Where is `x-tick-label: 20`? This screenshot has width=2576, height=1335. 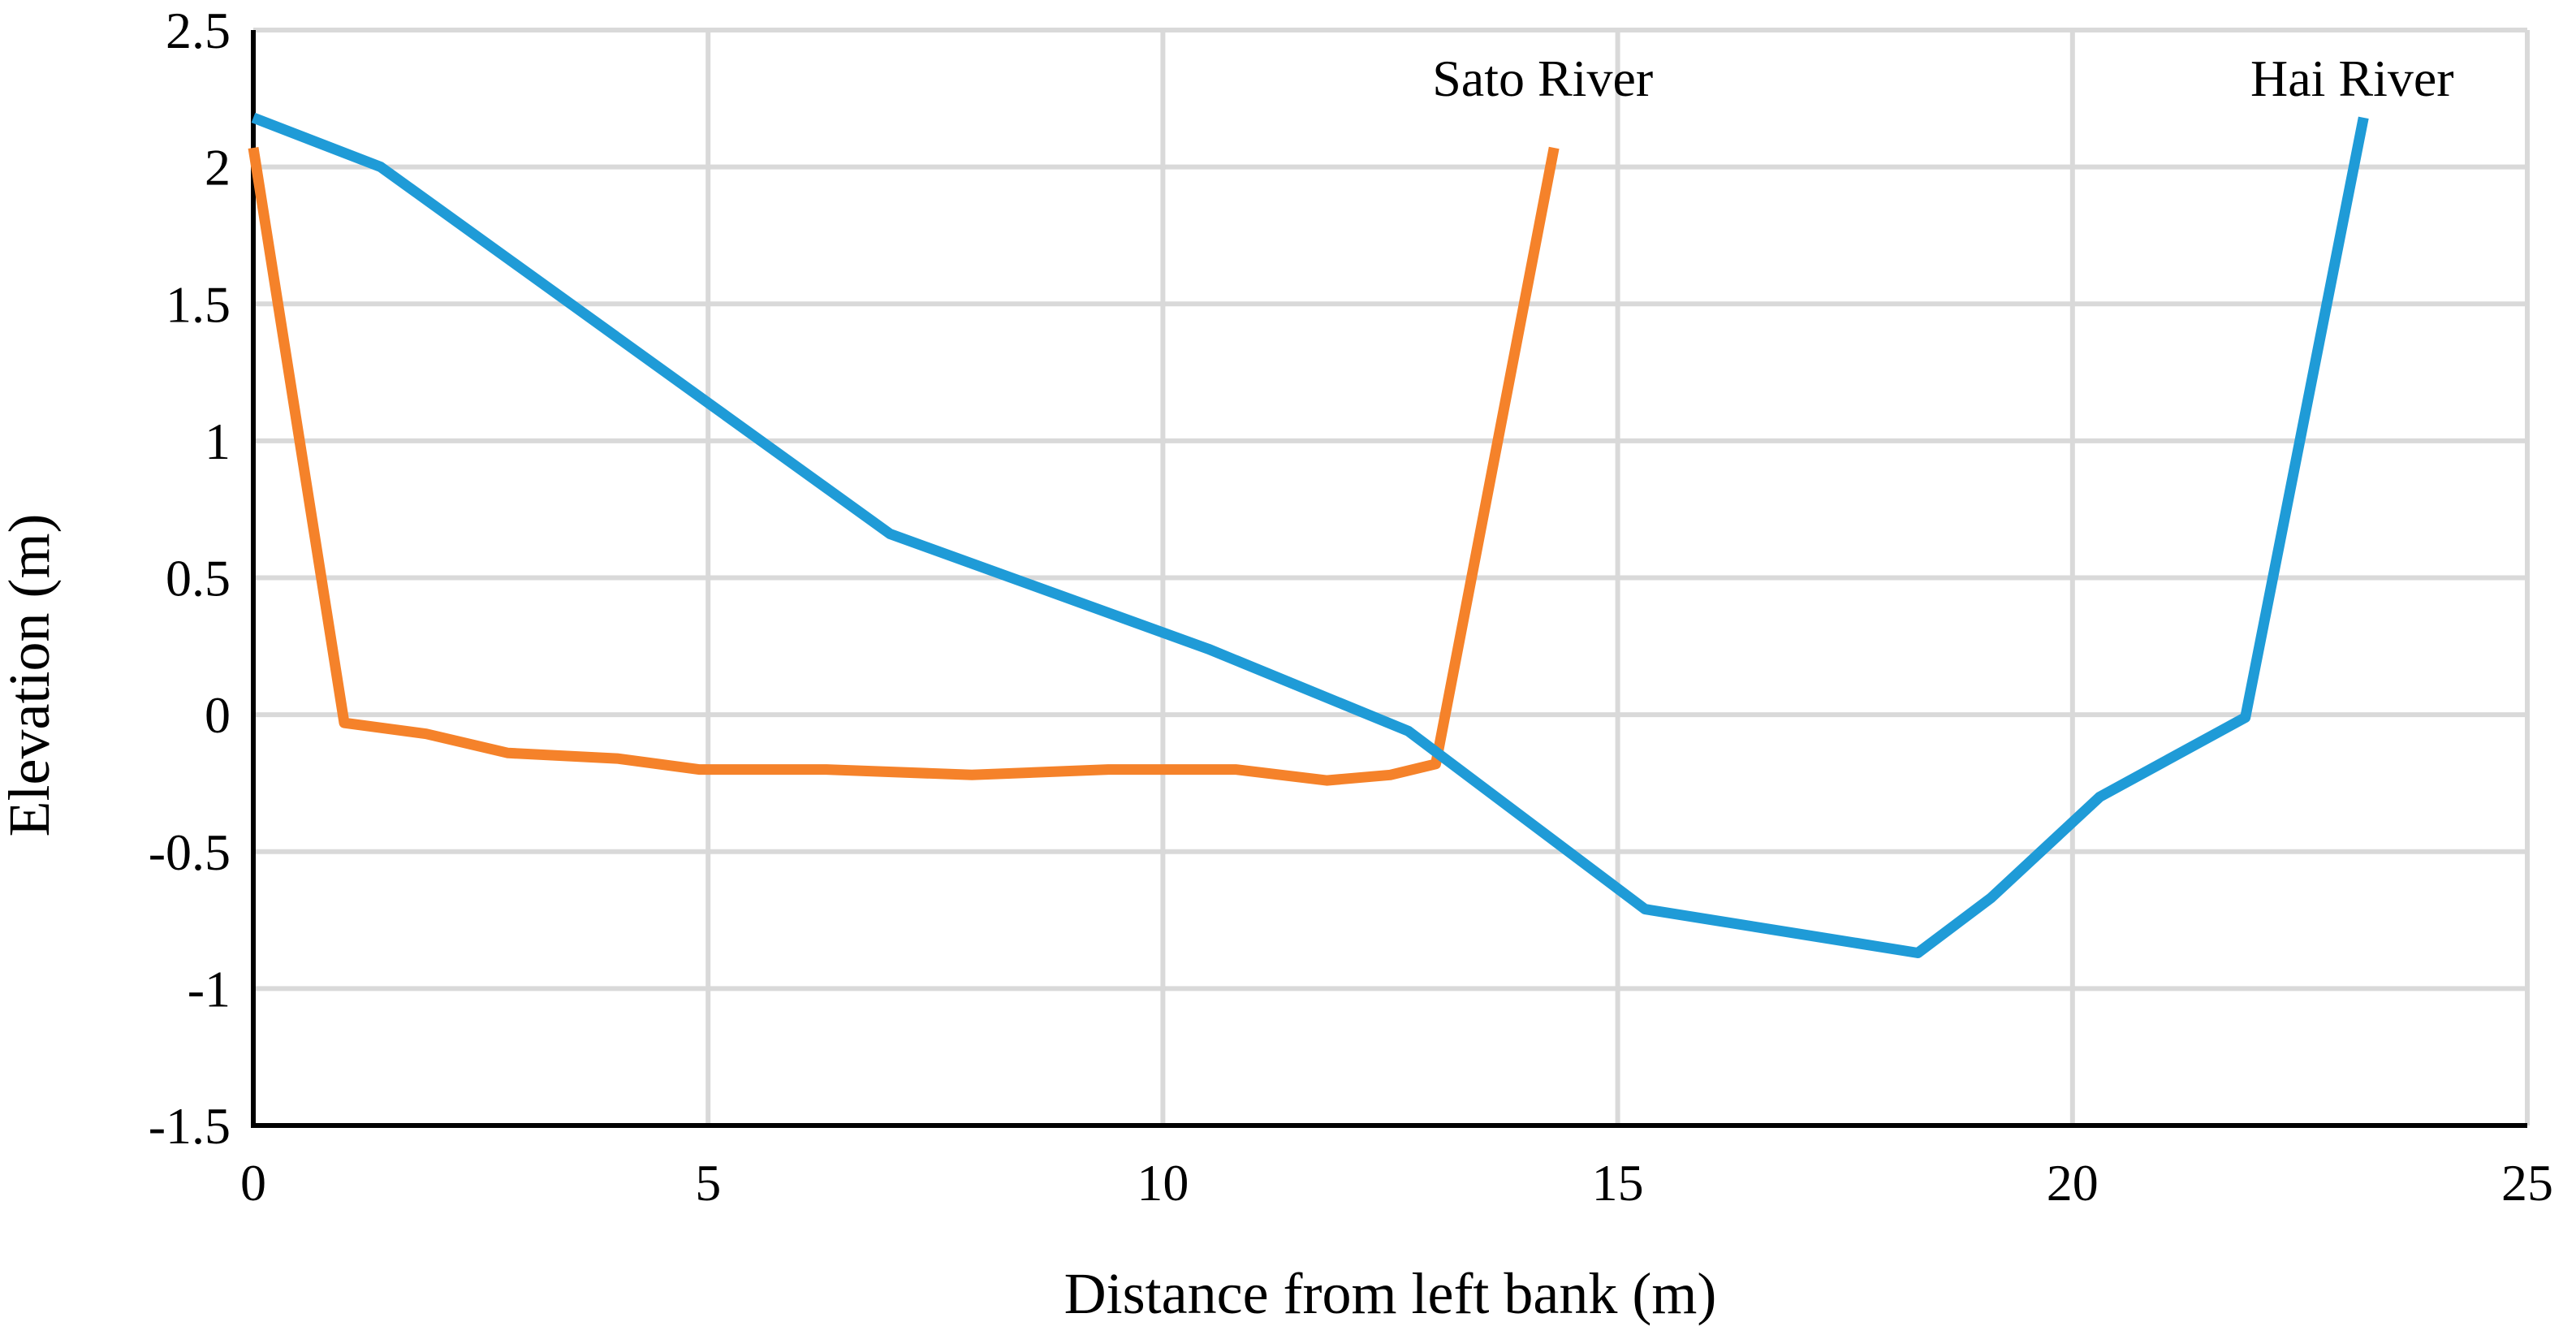
x-tick-label: 20 is located at coordinates (2073, 1183).